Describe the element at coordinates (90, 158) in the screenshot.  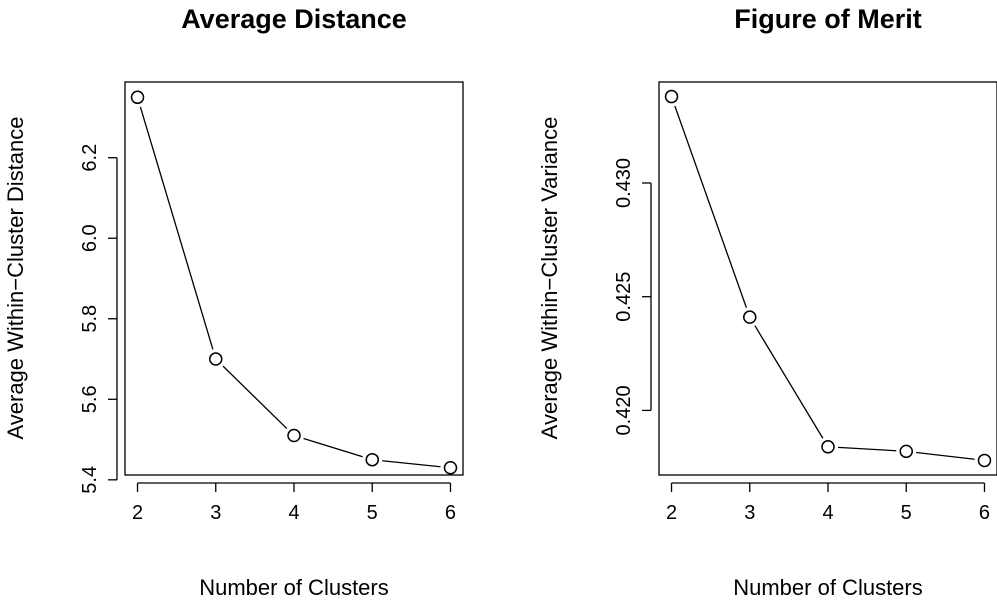
I see `y-tick-label: 6.2` at that location.